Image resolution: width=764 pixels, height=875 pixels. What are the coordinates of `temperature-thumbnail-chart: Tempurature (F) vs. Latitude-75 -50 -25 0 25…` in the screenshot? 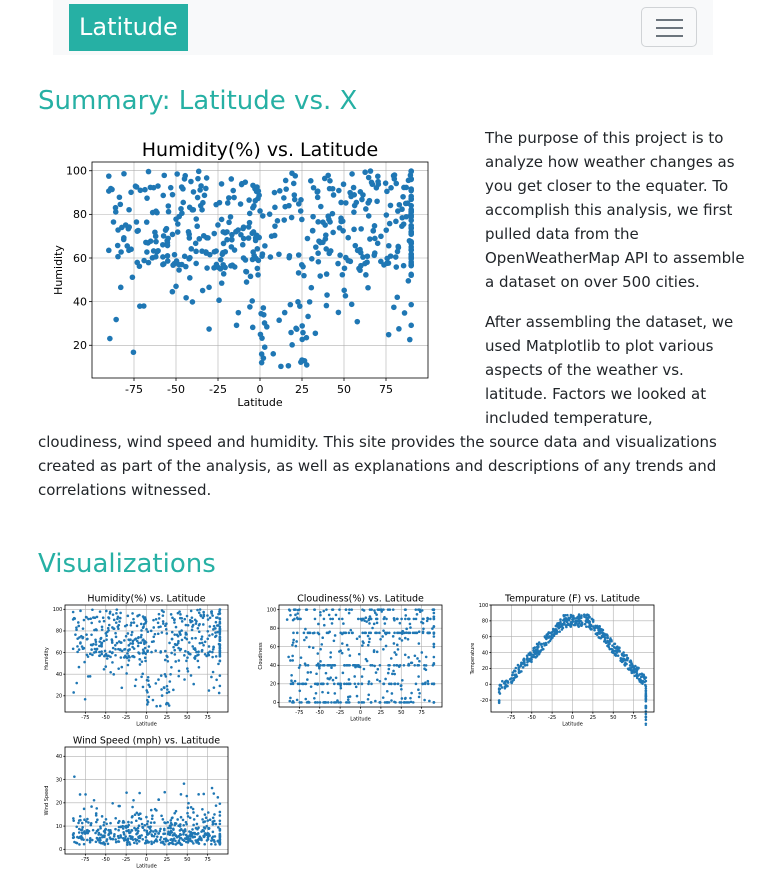 It's located at (562, 658).